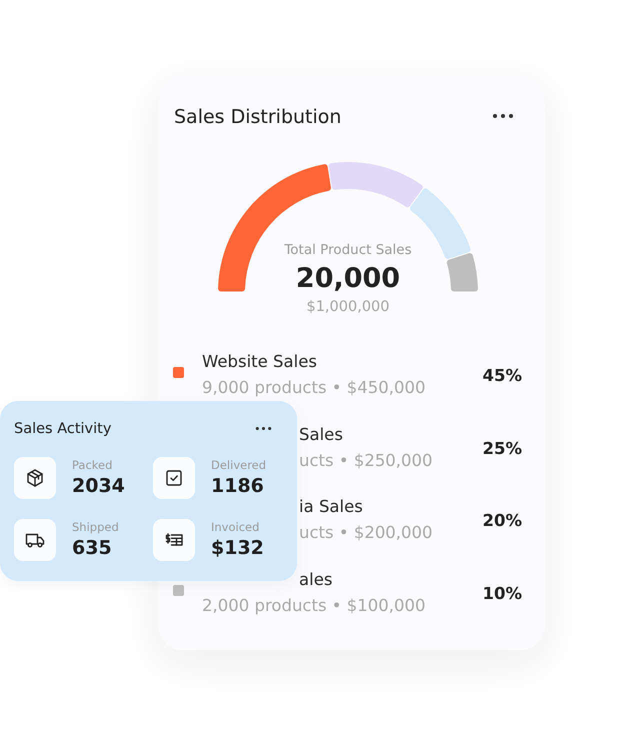 This screenshot has height=734, width=625. I want to click on text: 20%, so click(502, 521).